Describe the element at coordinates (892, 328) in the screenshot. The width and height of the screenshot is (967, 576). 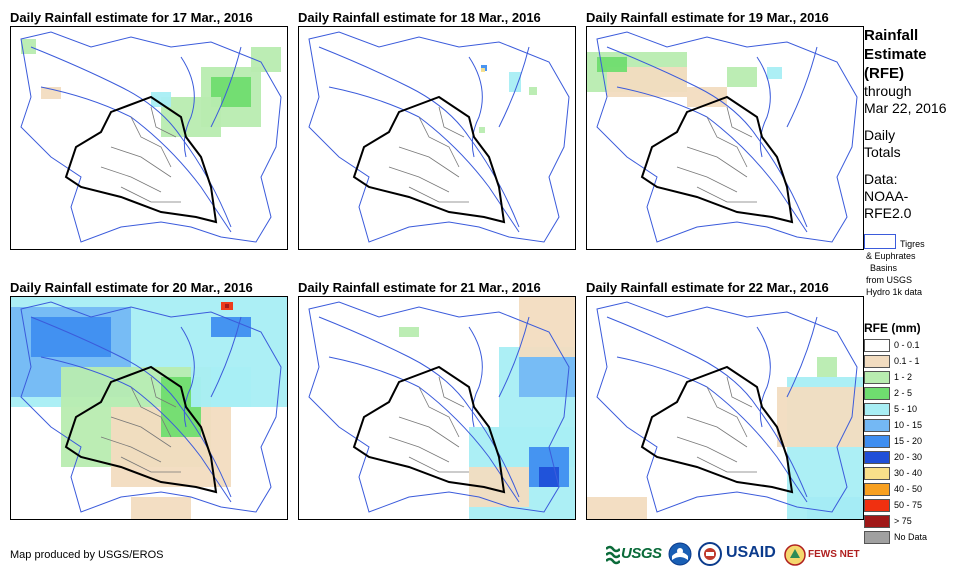
I see `rfe-legend-title: RFE (mm)` at that location.